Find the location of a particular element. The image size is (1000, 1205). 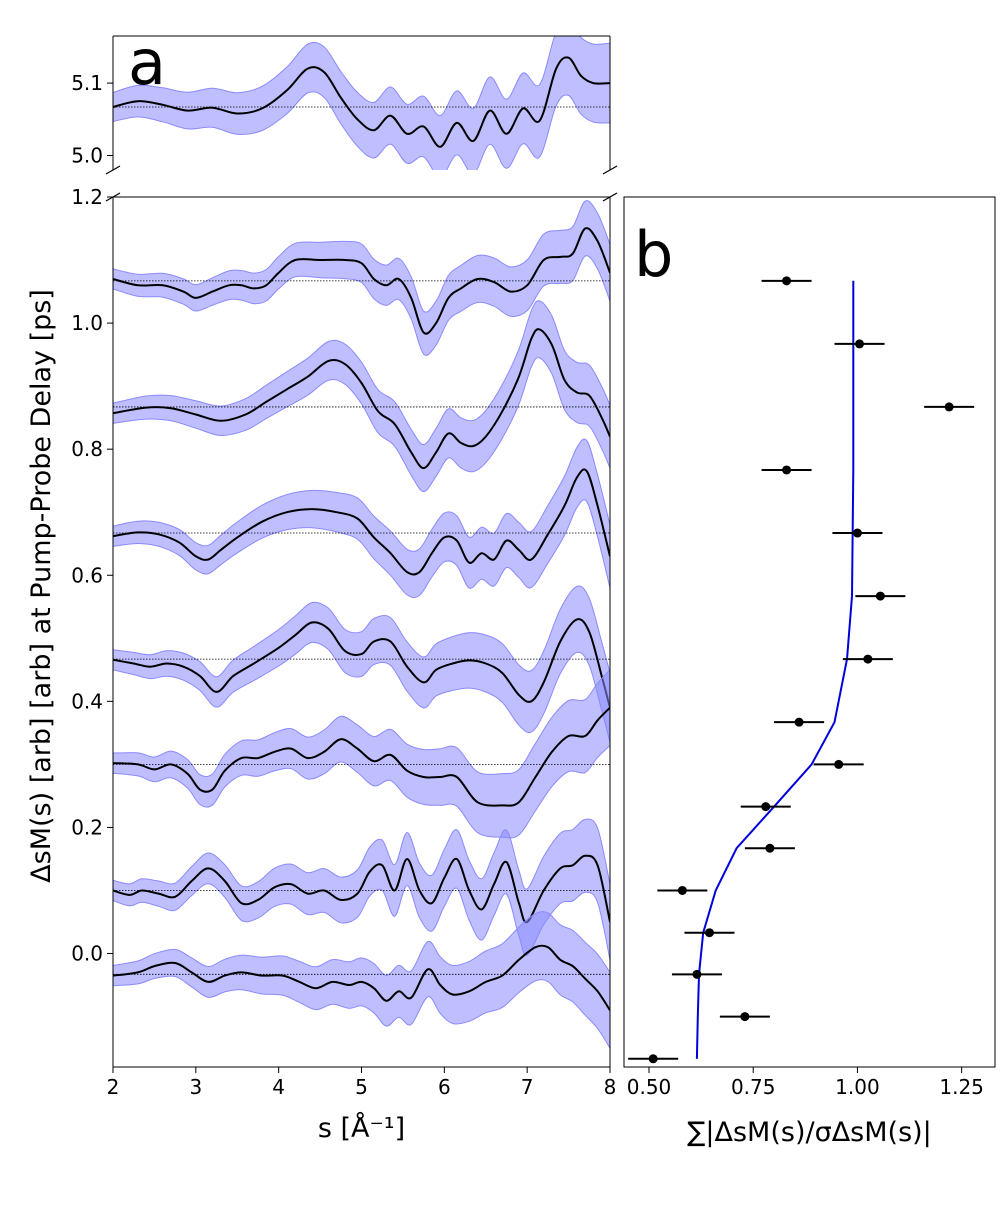

x-tick-label-a: 7 is located at coordinates (527, 1087).